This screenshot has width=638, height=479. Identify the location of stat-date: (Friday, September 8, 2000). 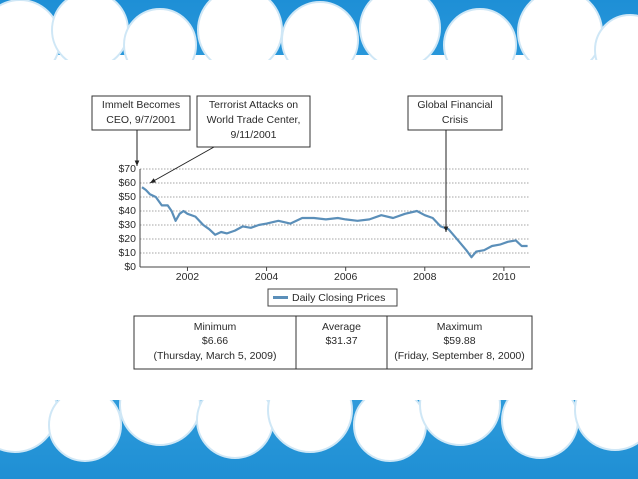
(459, 356).